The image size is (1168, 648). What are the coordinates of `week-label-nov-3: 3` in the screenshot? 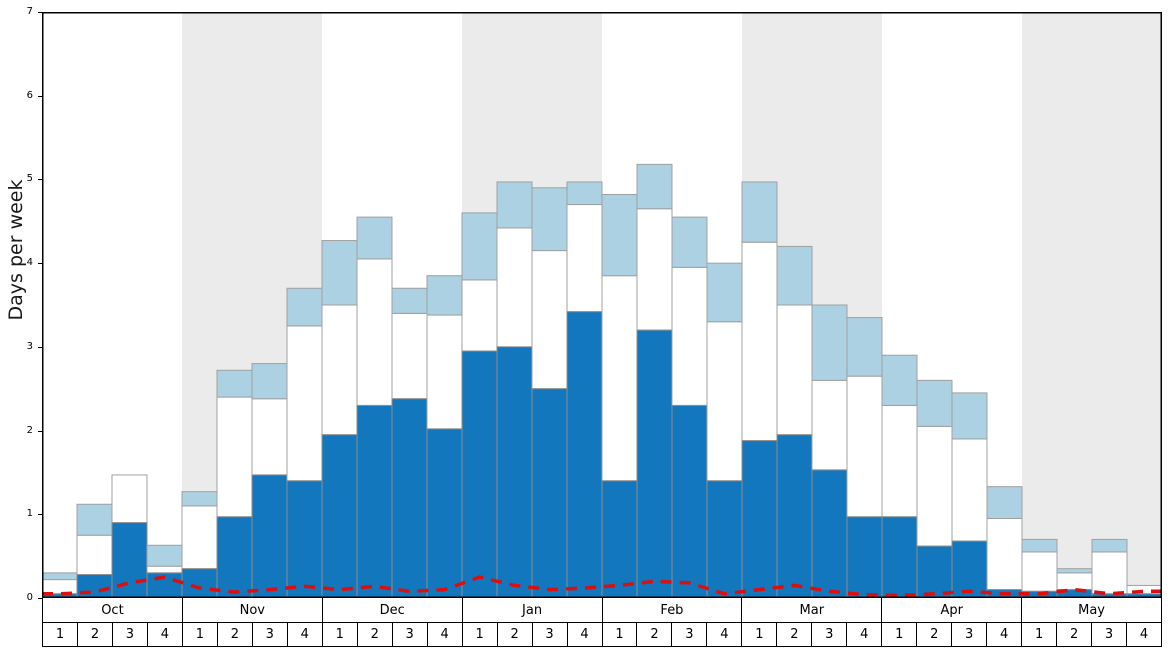 It's located at (270, 634).